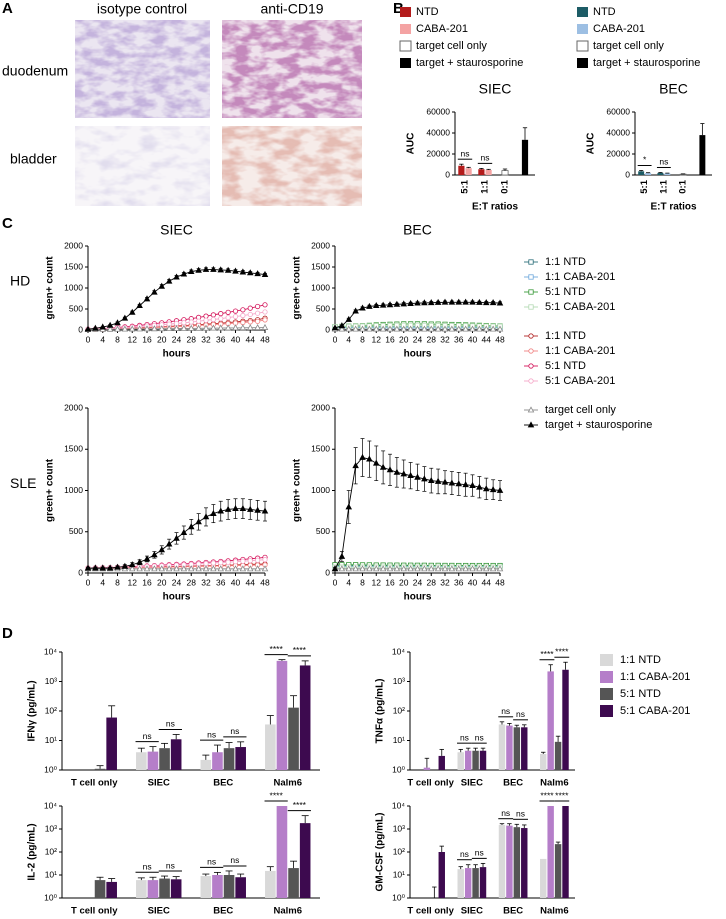 Image resolution: width=726 pixels, height=919 pixels. Describe the element at coordinates (604, 12) in the screenshot. I see `legend-label: NTD` at that location.